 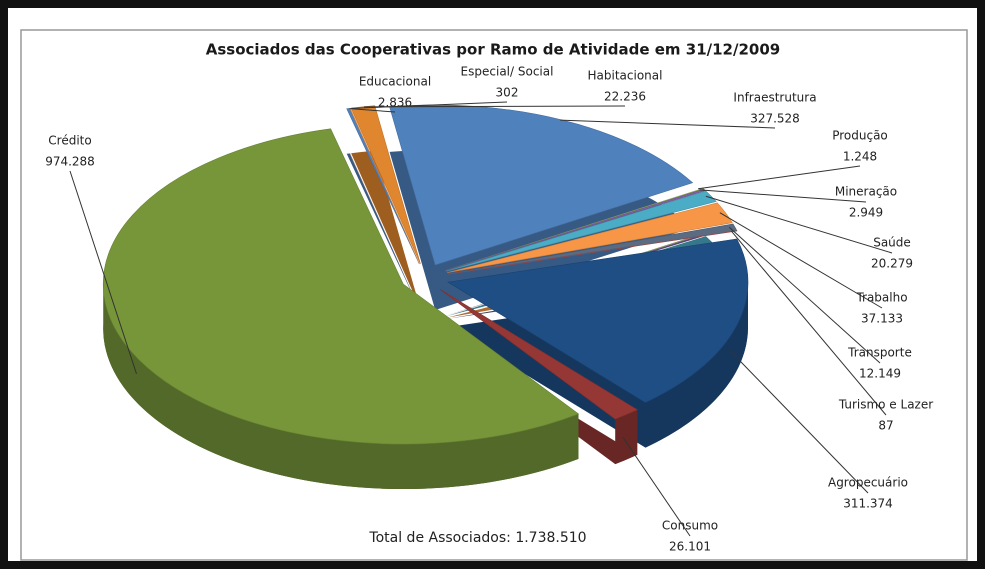 What do you see at coordinates (892, 243) in the screenshot?
I see `slice-label: Saúde` at bounding box center [892, 243].